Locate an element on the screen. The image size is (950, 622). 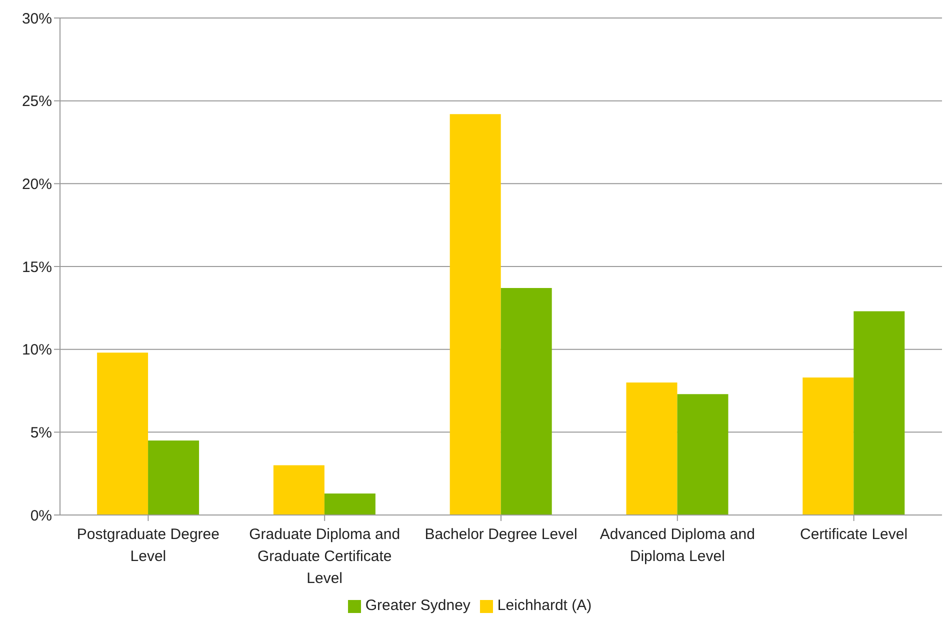
y-tick-label: 25% is located at coordinates (37, 101).